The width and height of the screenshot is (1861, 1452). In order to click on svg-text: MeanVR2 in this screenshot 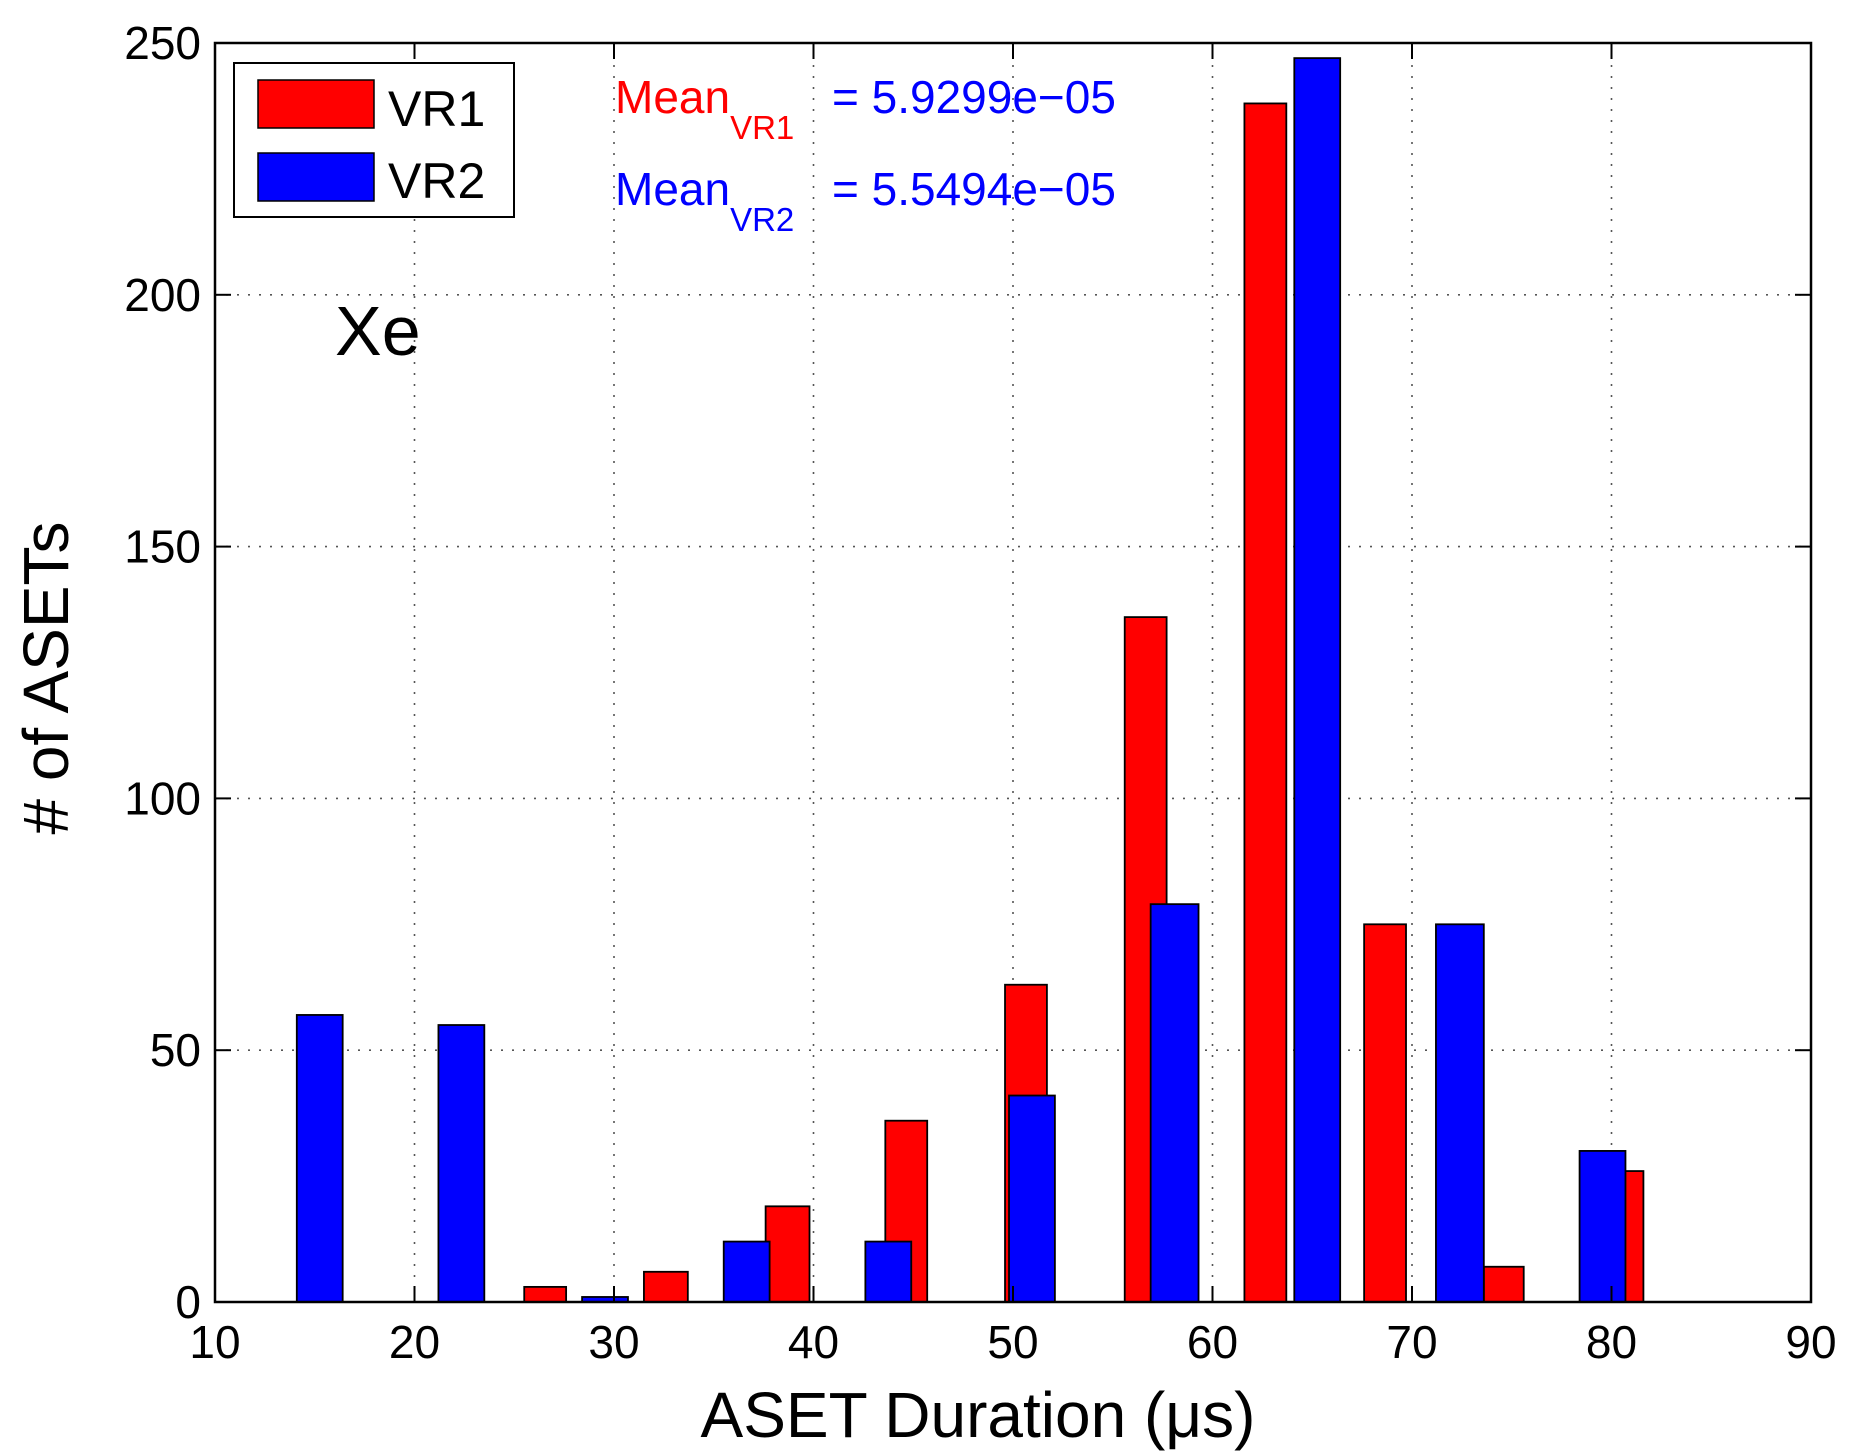, I will do `click(704, 200)`.